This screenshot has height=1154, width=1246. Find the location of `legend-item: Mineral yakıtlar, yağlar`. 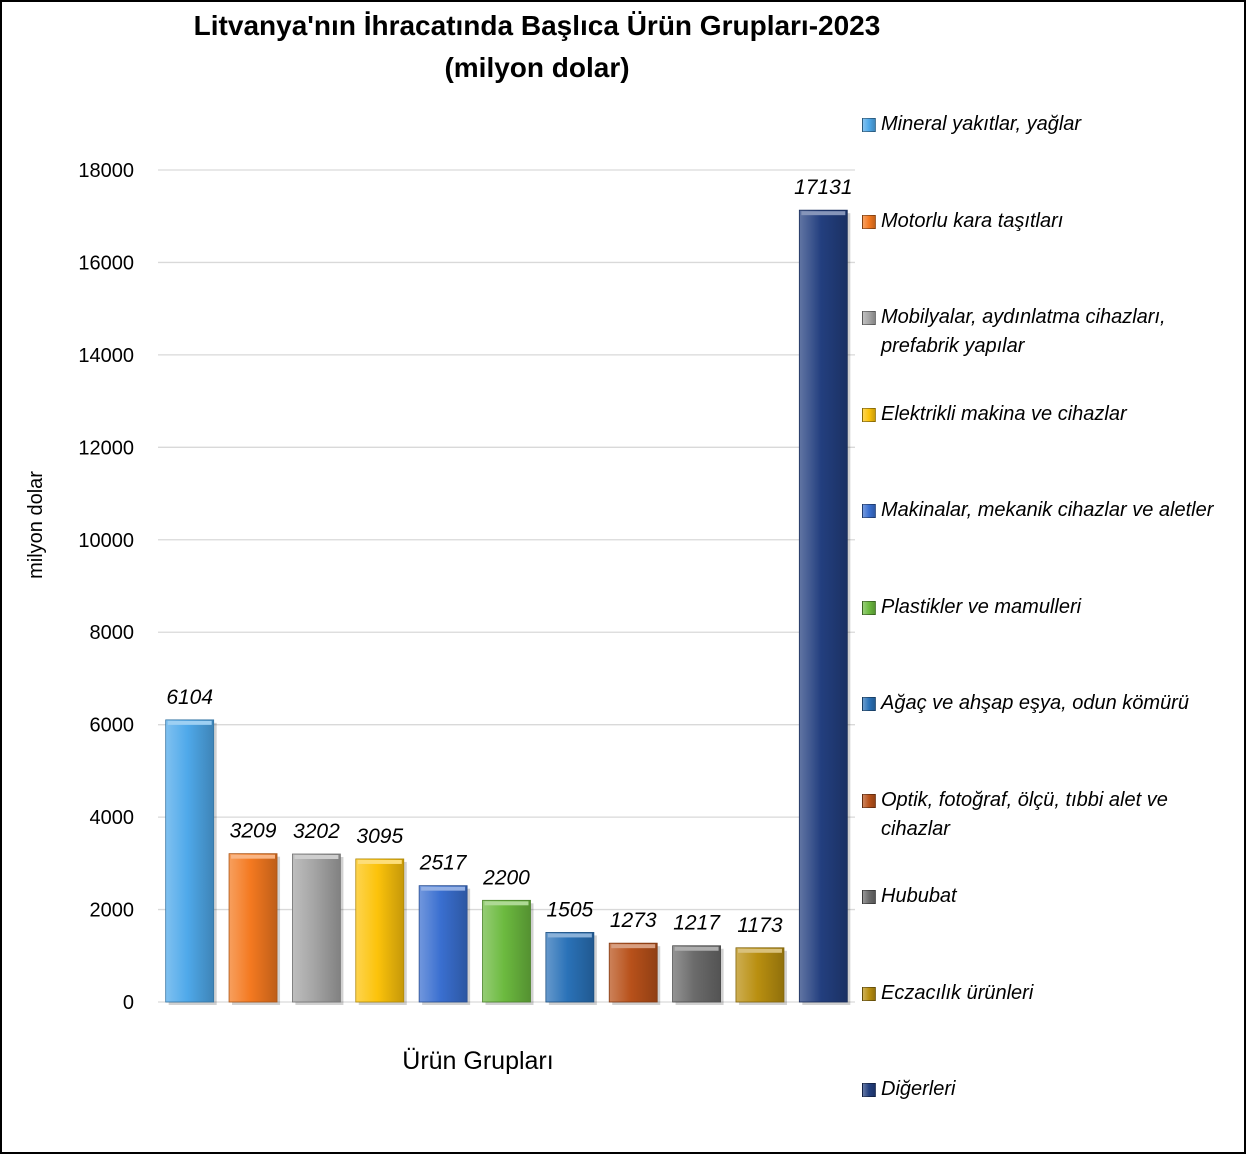

legend-item: Mineral yakıtlar, yağlar is located at coordinates (1047, 124).